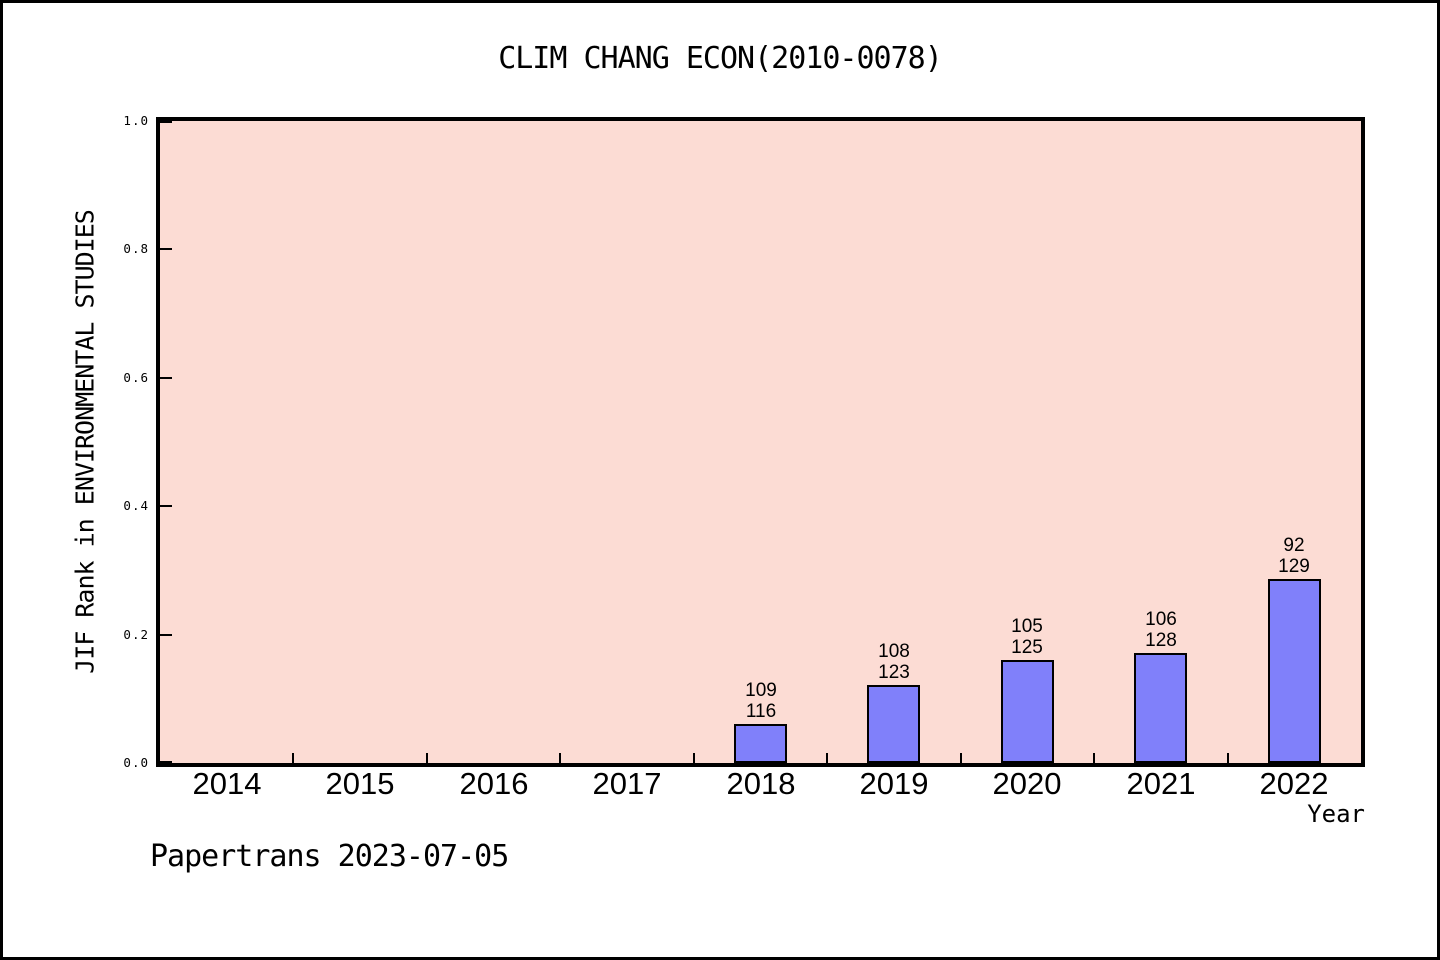 This screenshot has width=1440, height=960. What do you see at coordinates (894, 651) in the screenshot?
I see `bar-rank-value: 108` at bounding box center [894, 651].